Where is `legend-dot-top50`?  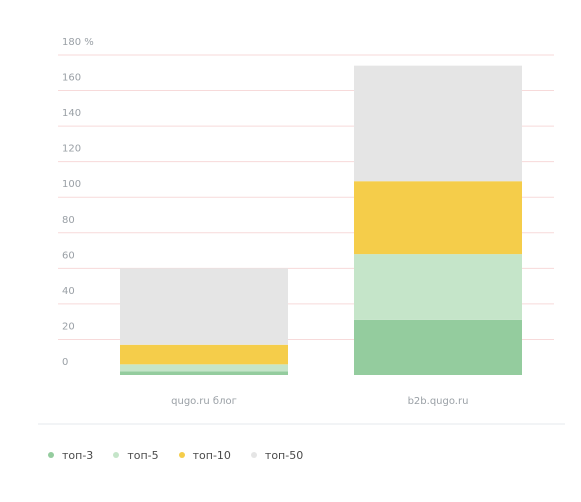 legend-dot-top50 is located at coordinates (253, 455).